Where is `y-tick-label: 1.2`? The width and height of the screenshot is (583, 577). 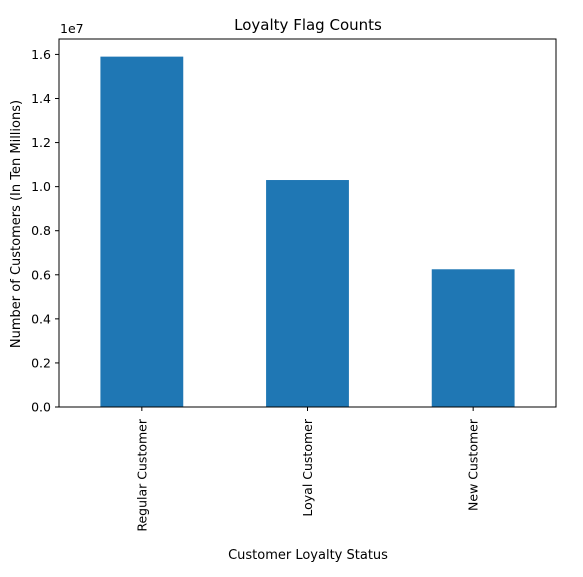 y-tick-label: 1.2 is located at coordinates (41, 142).